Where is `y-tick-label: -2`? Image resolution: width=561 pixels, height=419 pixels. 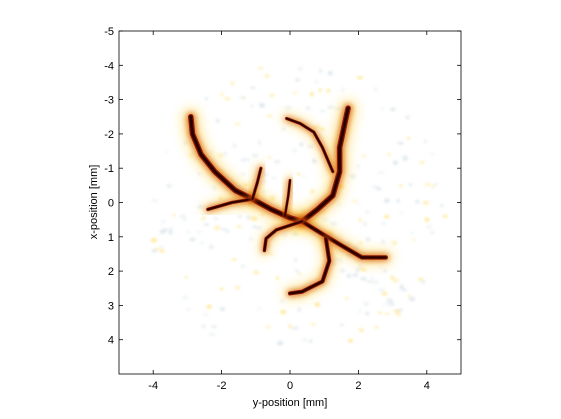
y-tick-label: -2 is located at coordinates (109, 135).